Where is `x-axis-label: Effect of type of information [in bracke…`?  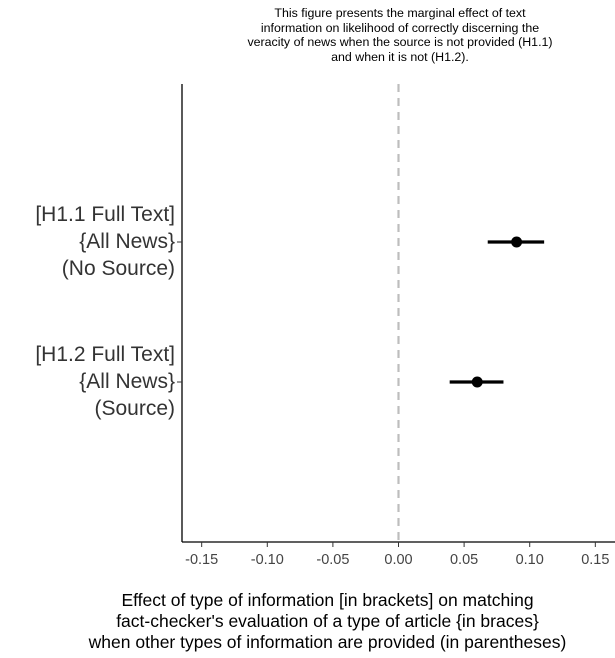 x-axis-label: Effect of type of information [in bracke… is located at coordinates (327, 621).